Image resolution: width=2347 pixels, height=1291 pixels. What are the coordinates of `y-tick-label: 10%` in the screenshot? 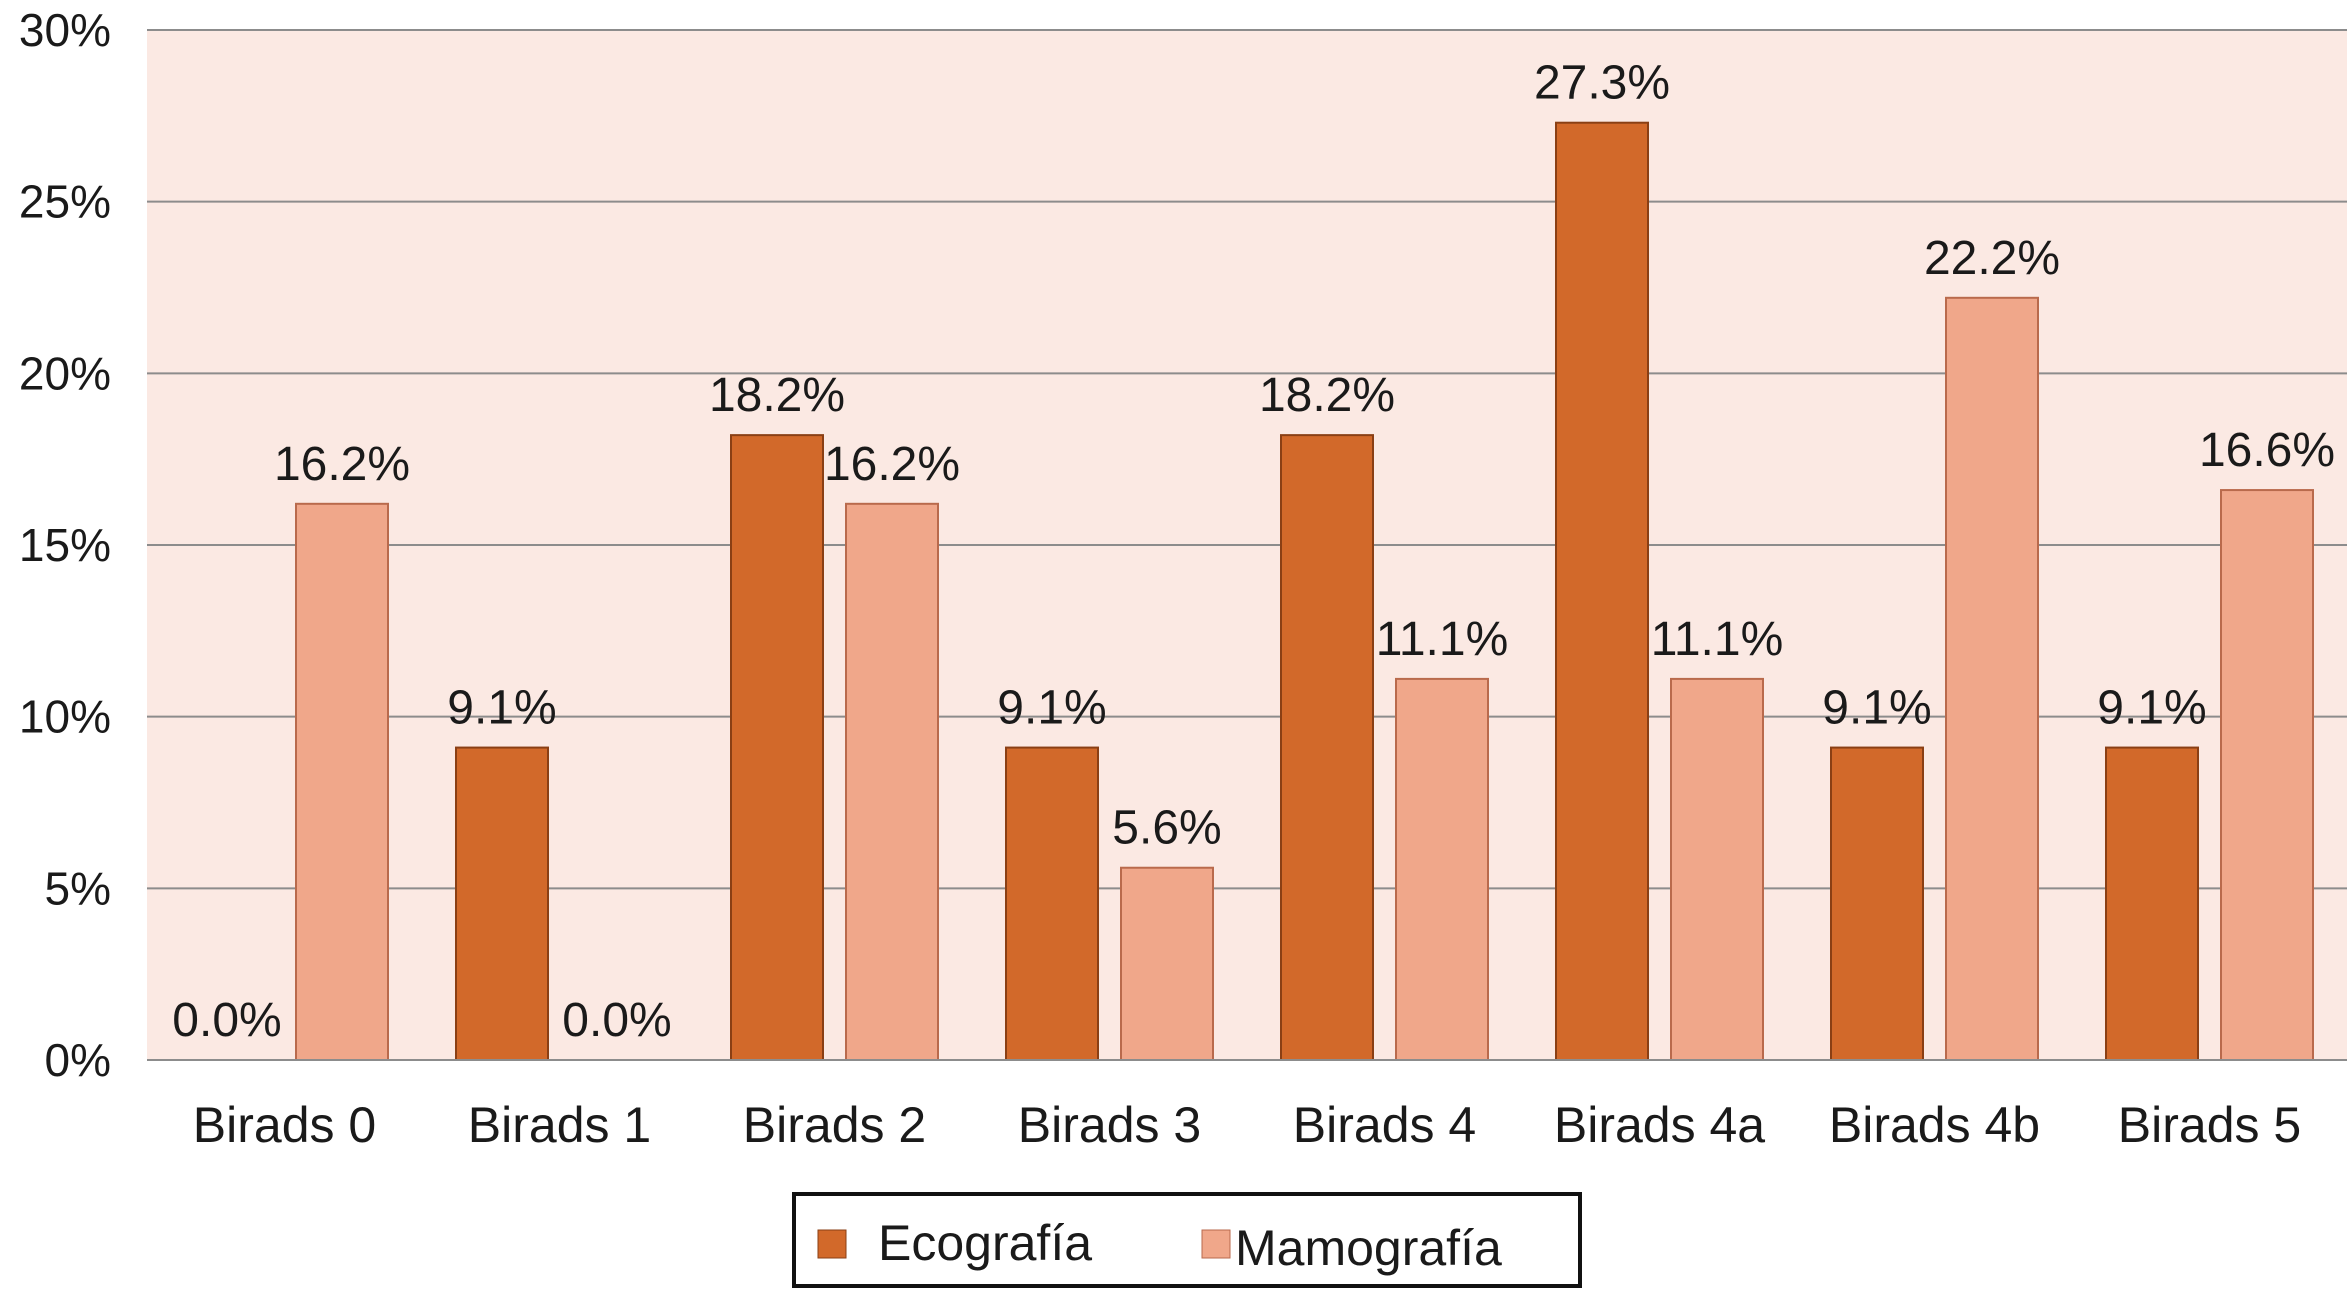 It's located at (65, 717).